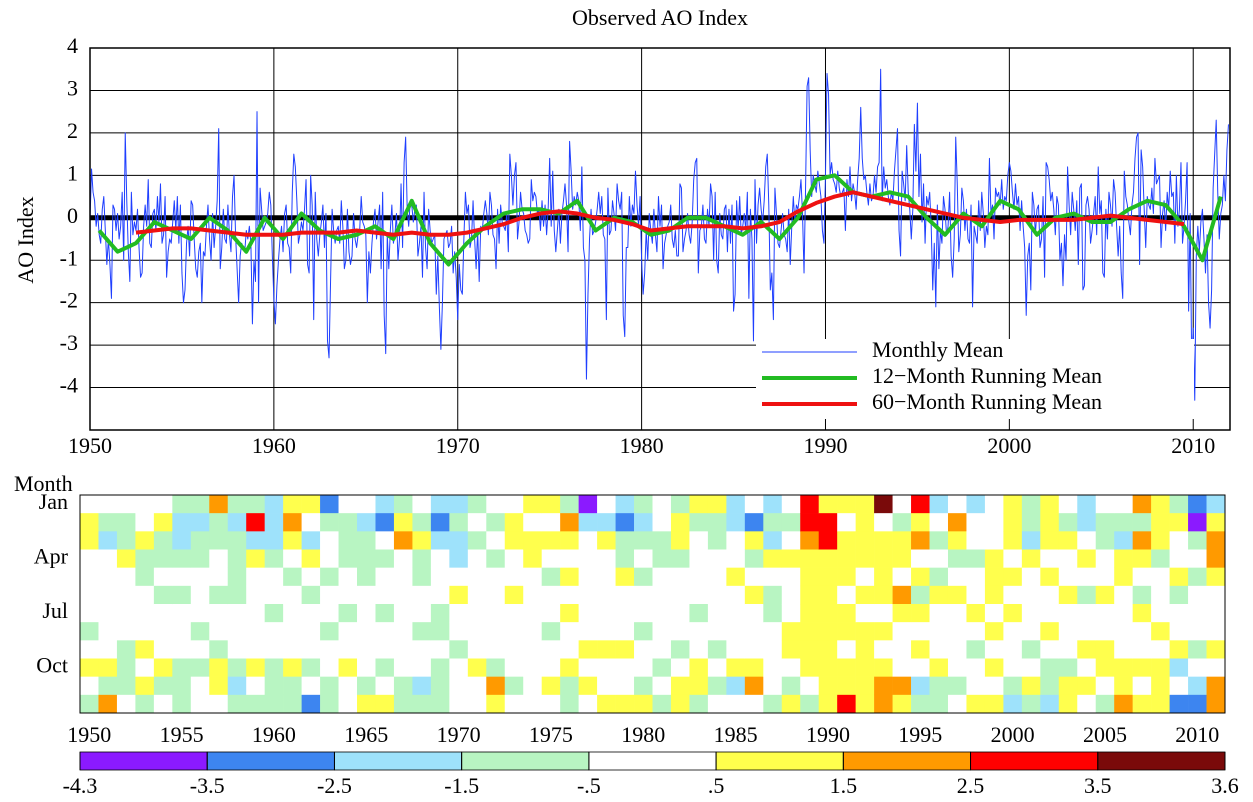 This screenshot has height=802, width=1253. What do you see at coordinates (589, 785) in the screenshot?
I see `colorbar-label: -.5` at bounding box center [589, 785].